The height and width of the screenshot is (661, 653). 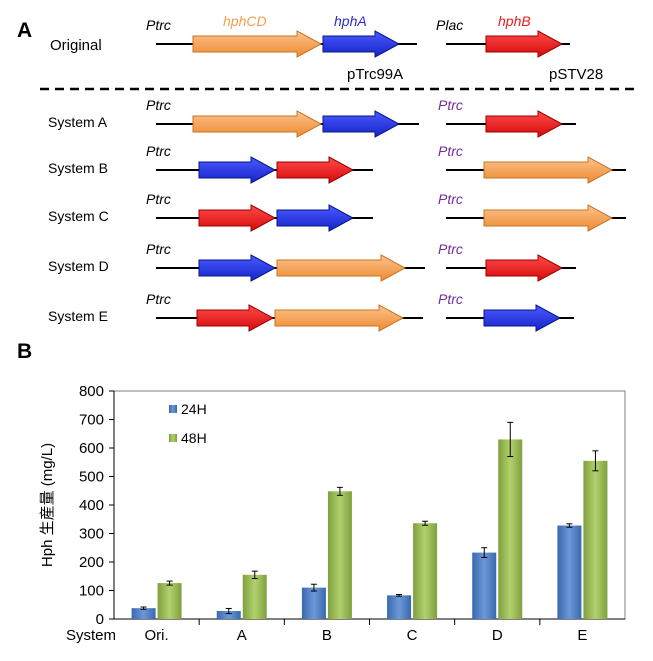 What do you see at coordinates (375, 74) in the screenshot?
I see `plasmid-label: pTrc99A` at bounding box center [375, 74].